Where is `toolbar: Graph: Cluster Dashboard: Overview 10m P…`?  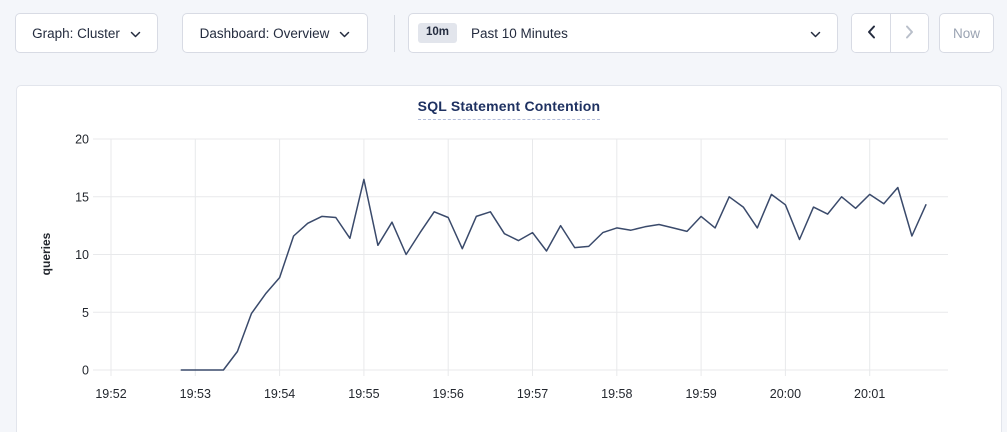 toolbar: Graph: Cluster Dashboard: Overview 10m P… is located at coordinates (504, 33).